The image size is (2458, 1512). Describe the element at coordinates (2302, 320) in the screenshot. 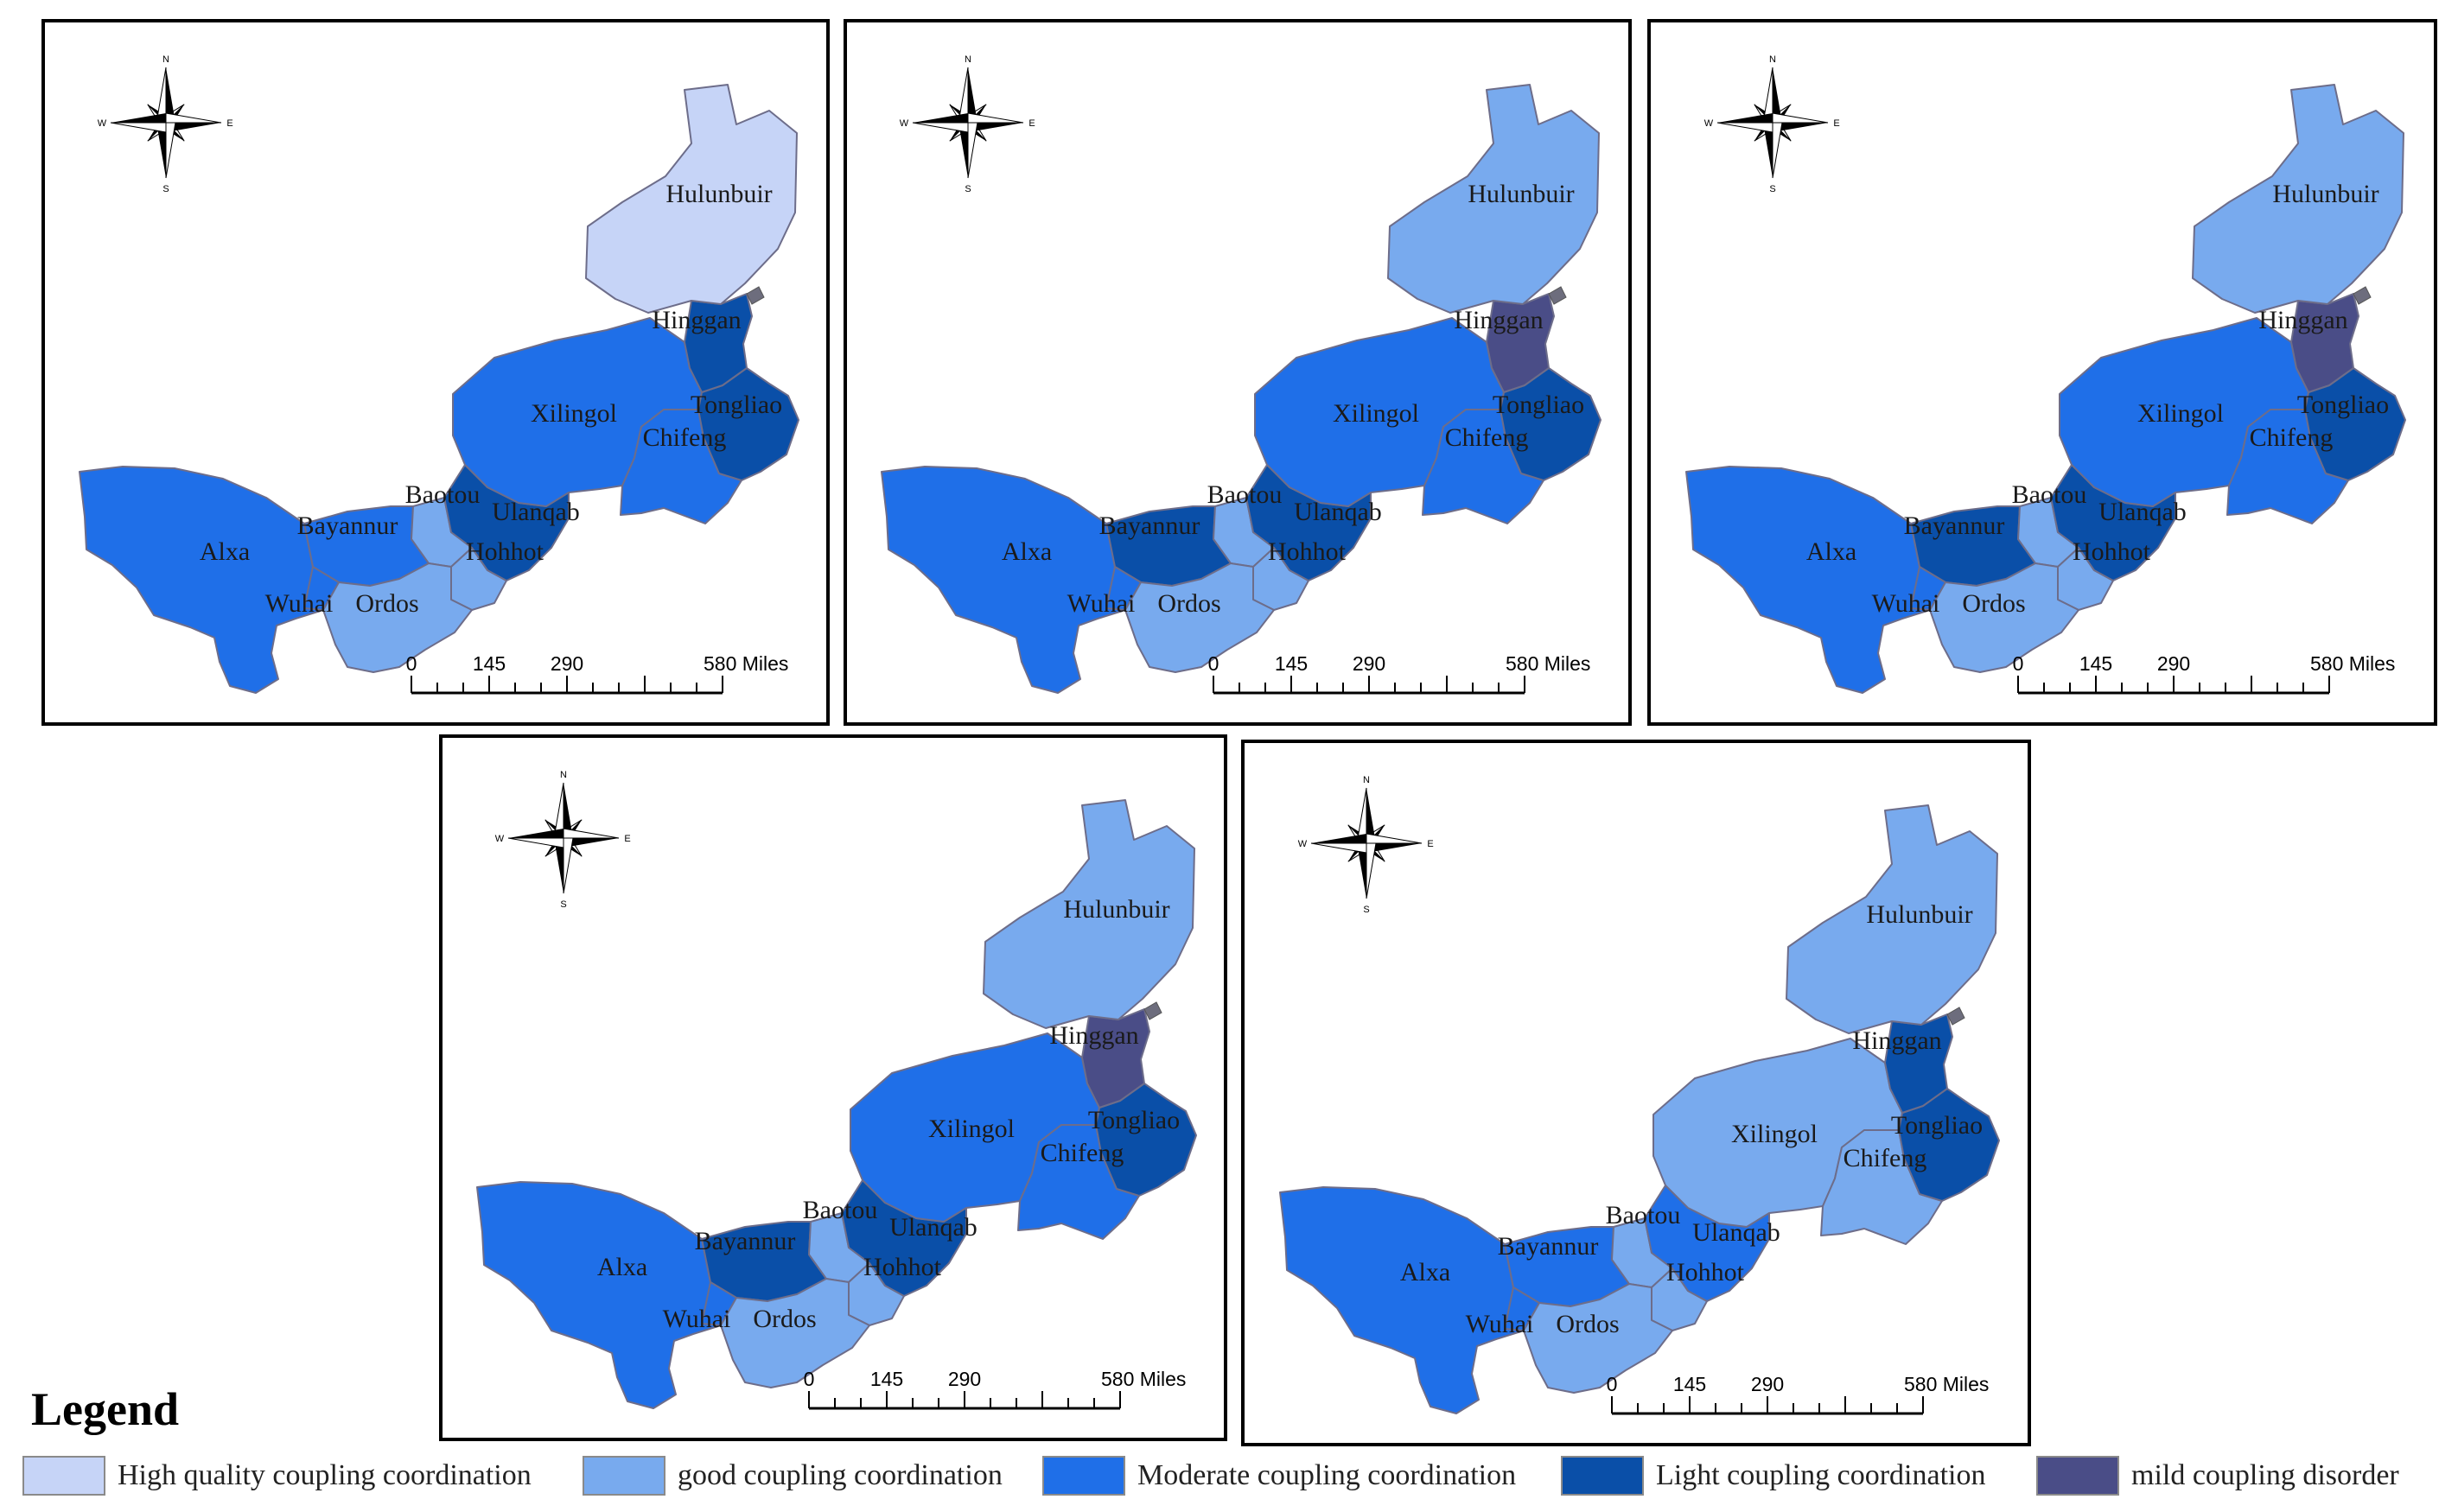

I see `region-label-hinggan: Hinggan` at that location.